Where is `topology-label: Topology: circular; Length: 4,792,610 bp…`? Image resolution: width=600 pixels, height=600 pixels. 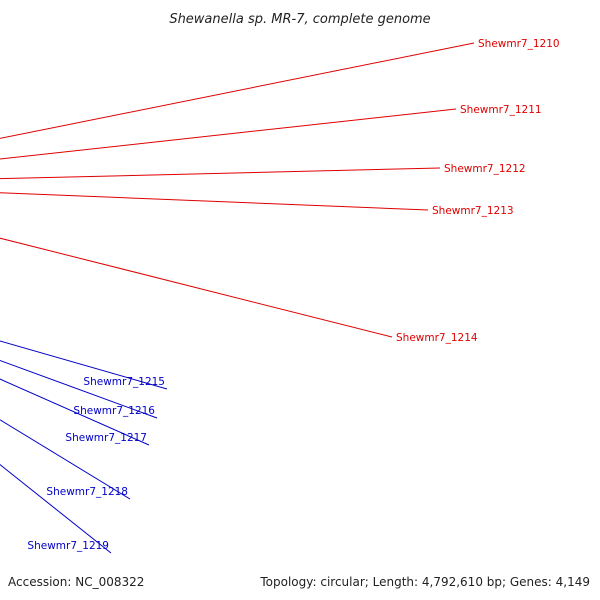
topology-label: Topology: circular; Length: 4,792,610 bp… is located at coordinates (424, 582).